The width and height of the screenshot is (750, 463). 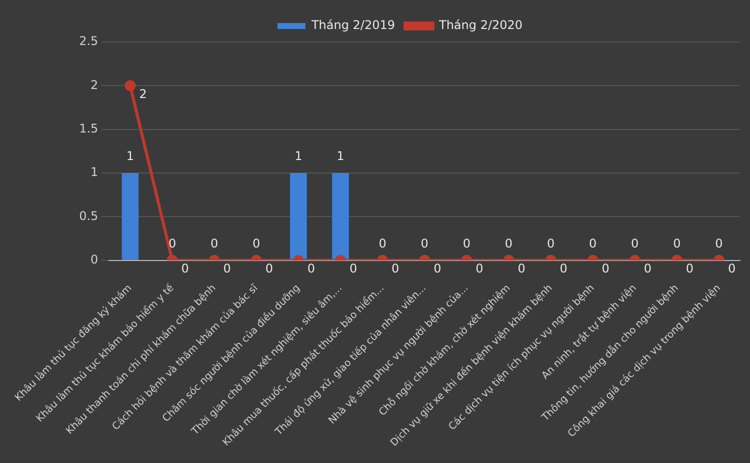 What do you see at coordinates (480, 25) in the screenshot?
I see `legend-label: Tháng 2/2020` at bounding box center [480, 25].